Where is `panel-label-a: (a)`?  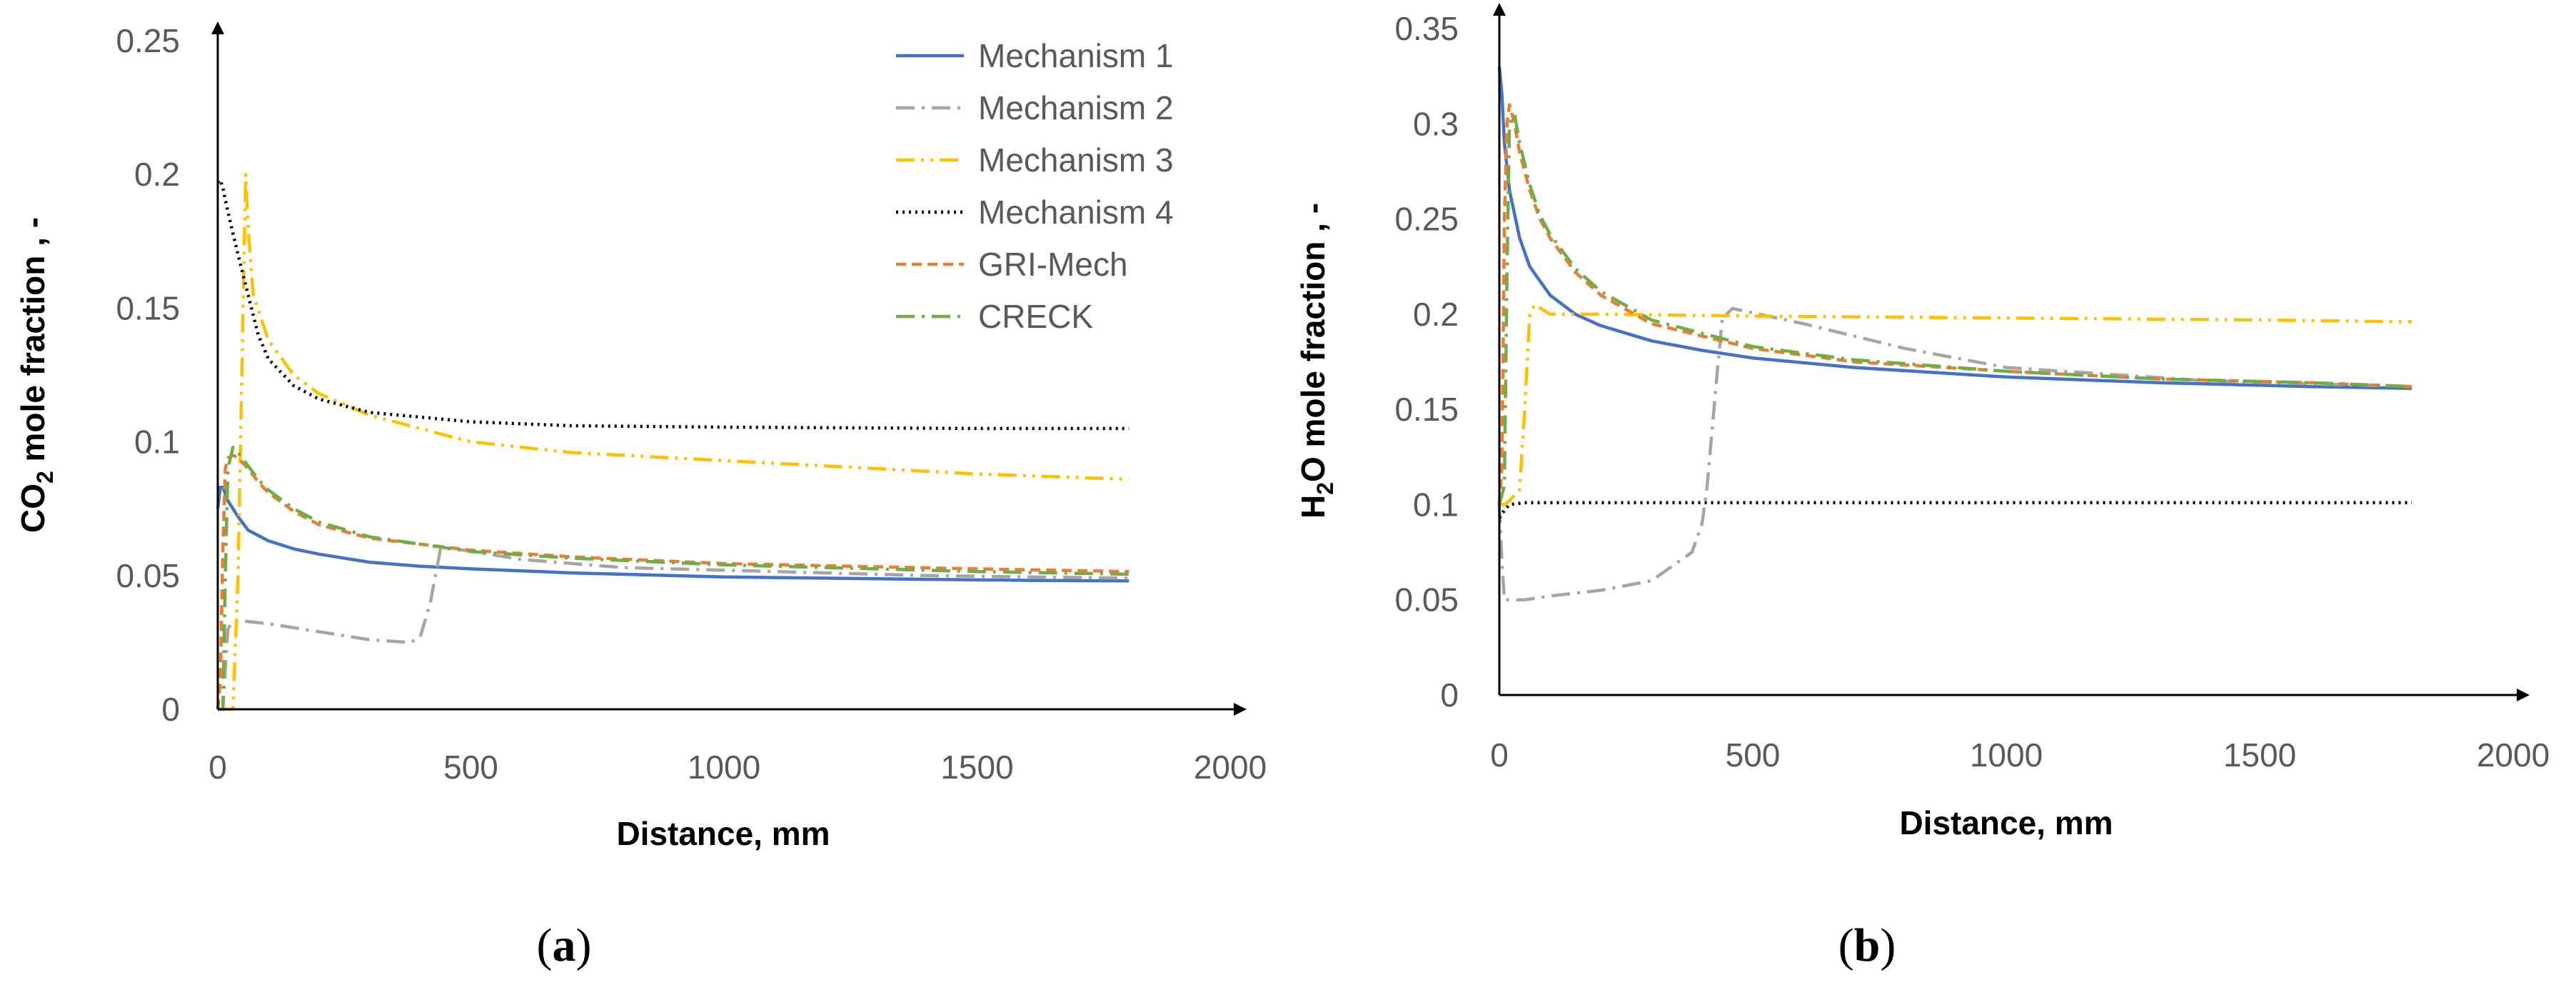 panel-label-a: (a) is located at coordinates (564, 945).